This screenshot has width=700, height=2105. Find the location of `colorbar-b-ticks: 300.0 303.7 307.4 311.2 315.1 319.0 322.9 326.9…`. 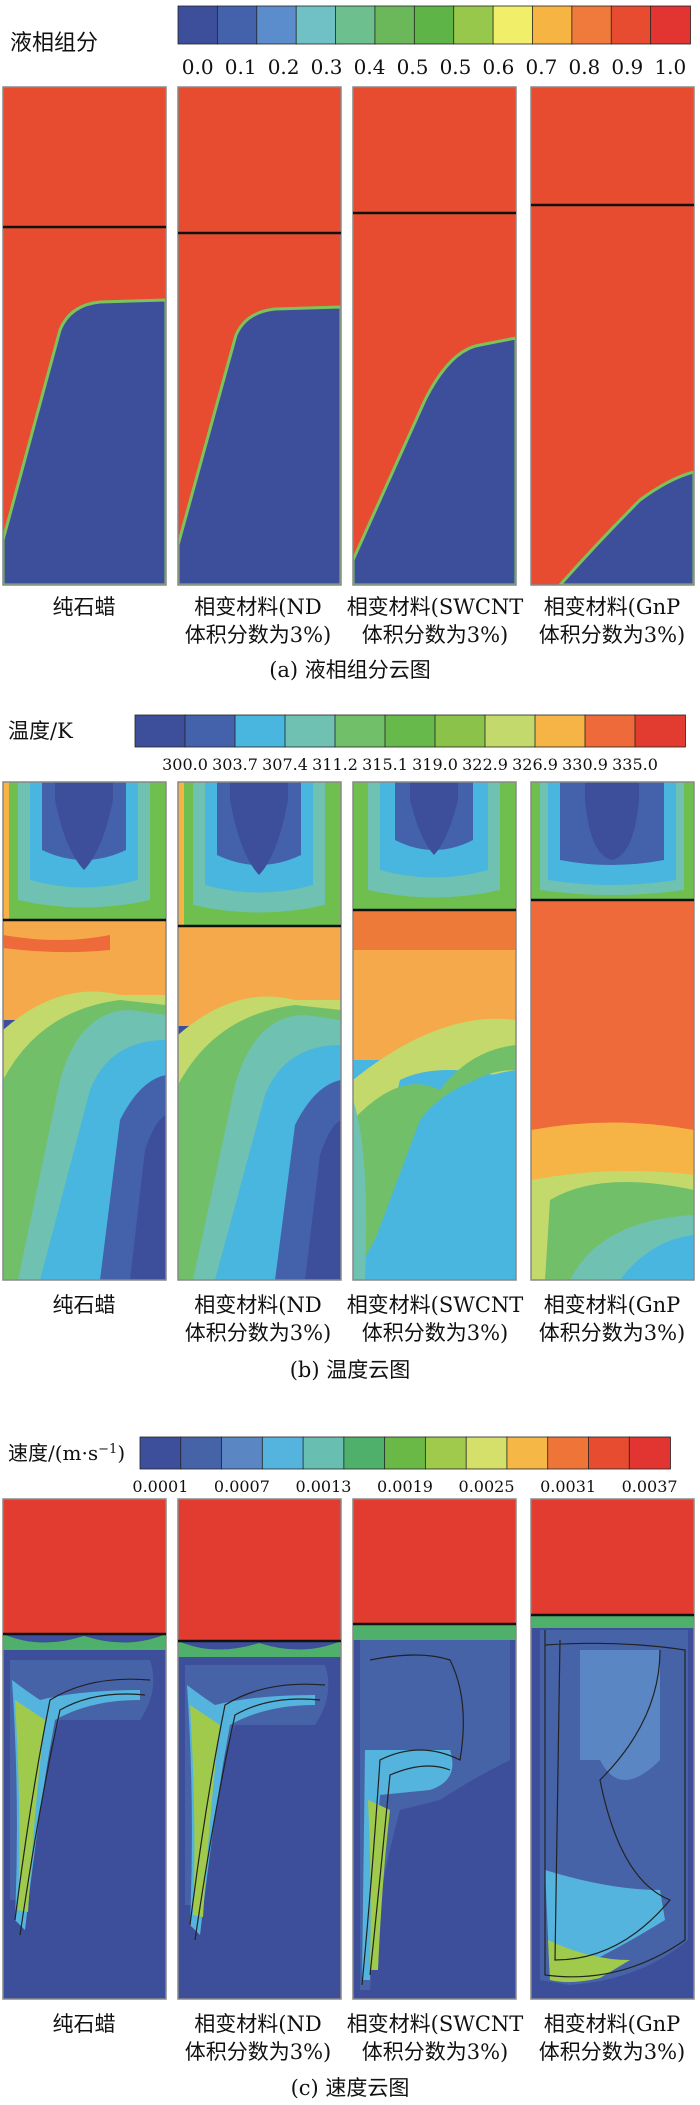

colorbar-b-ticks: 300.0 303.7 307.4 311.2 315.1 319.0 322.9 326.9… is located at coordinates (410, 764).